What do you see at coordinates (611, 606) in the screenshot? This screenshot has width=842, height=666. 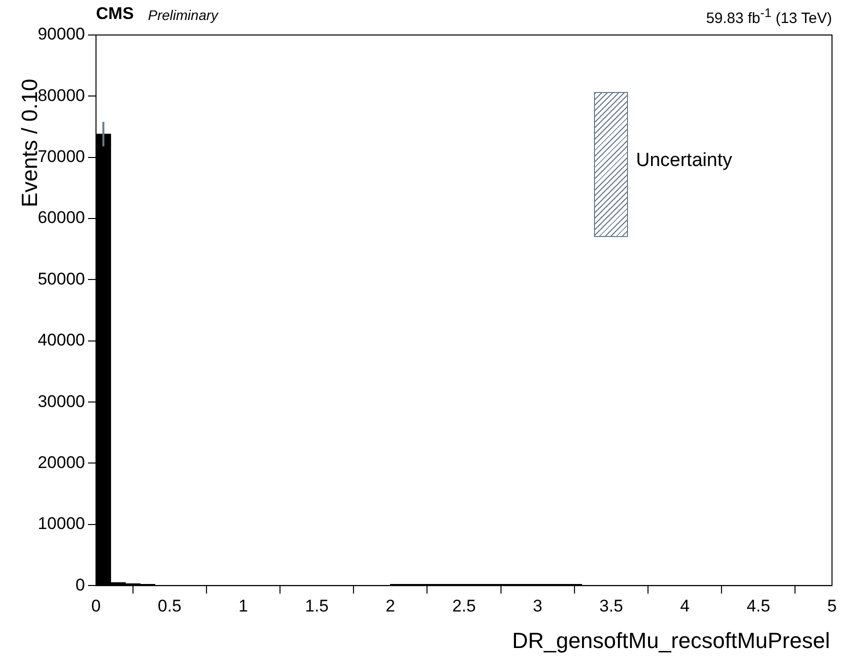 I see `x-tick-label: 3.5` at bounding box center [611, 606].